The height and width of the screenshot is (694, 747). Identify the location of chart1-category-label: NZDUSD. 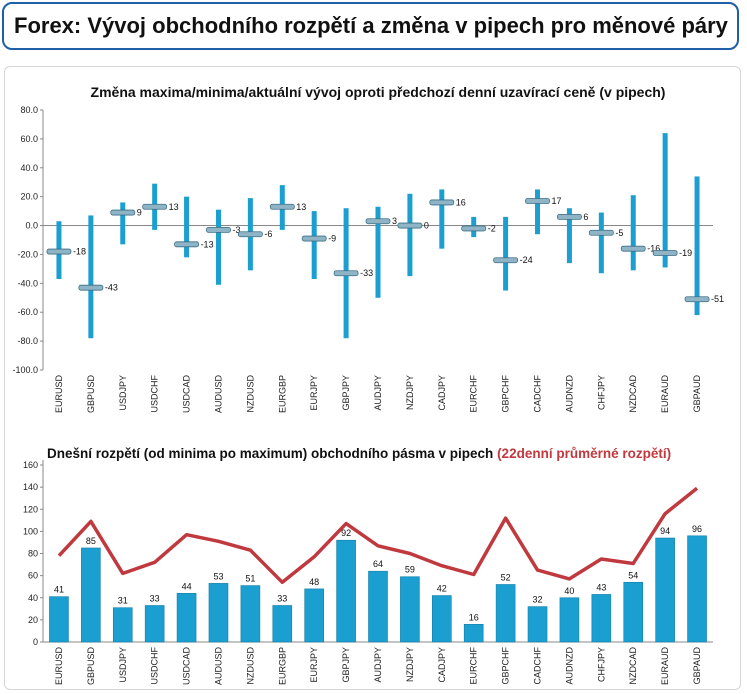
(250, 394).